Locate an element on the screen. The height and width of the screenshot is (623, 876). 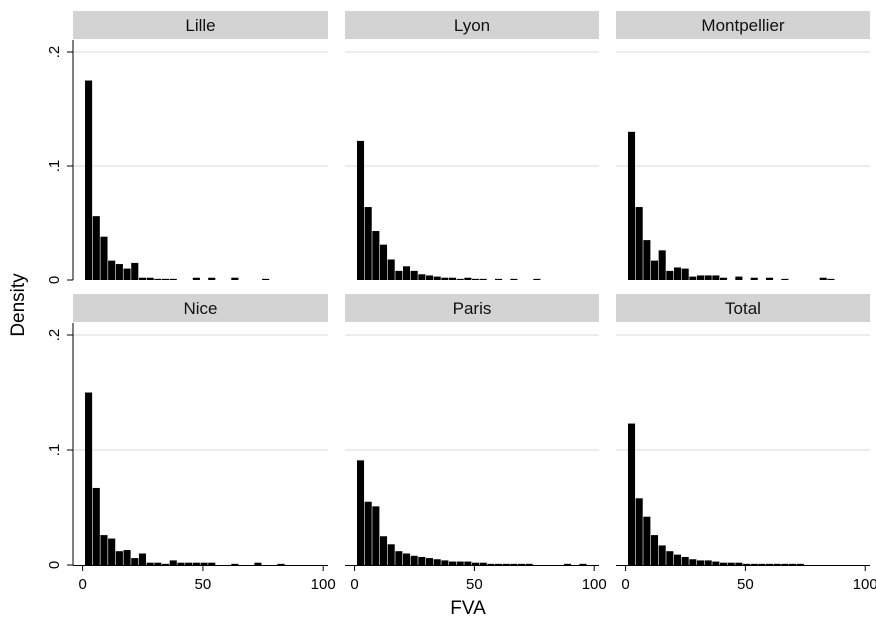
x-tick-label: 100 is located at coordinates (594, 584).